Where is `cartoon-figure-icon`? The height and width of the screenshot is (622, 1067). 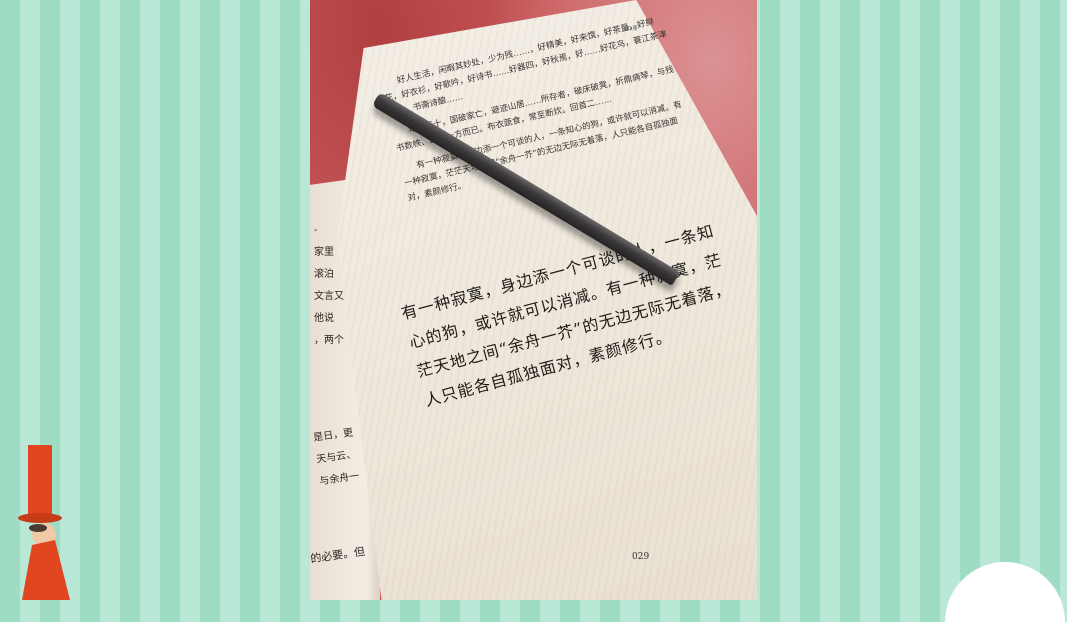
cartoon-figure-icon is located at coordinates (44, 522).